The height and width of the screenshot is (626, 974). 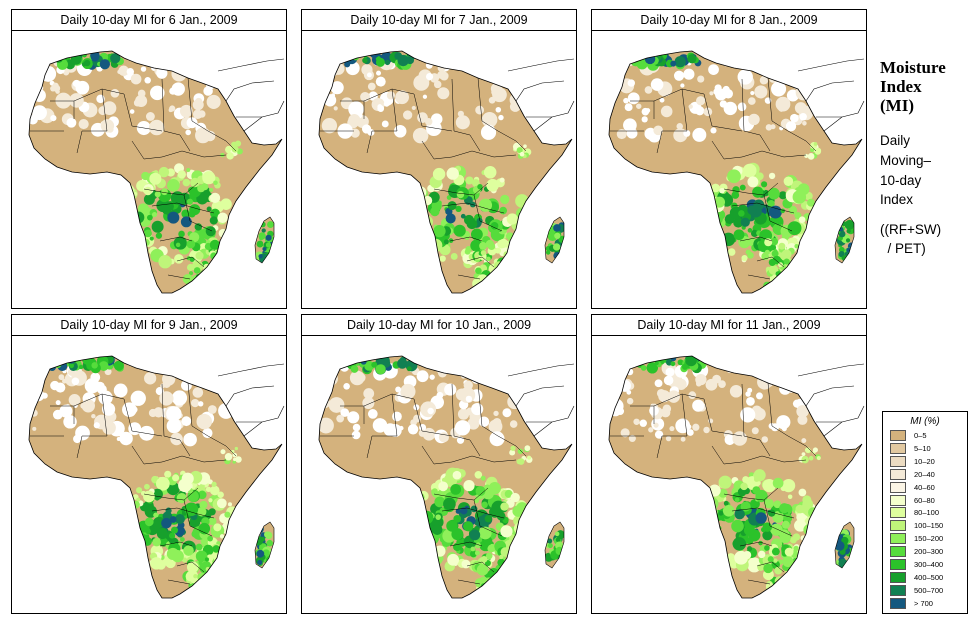 I want to click on legend-label: > 700, so click(x=923, y=603).